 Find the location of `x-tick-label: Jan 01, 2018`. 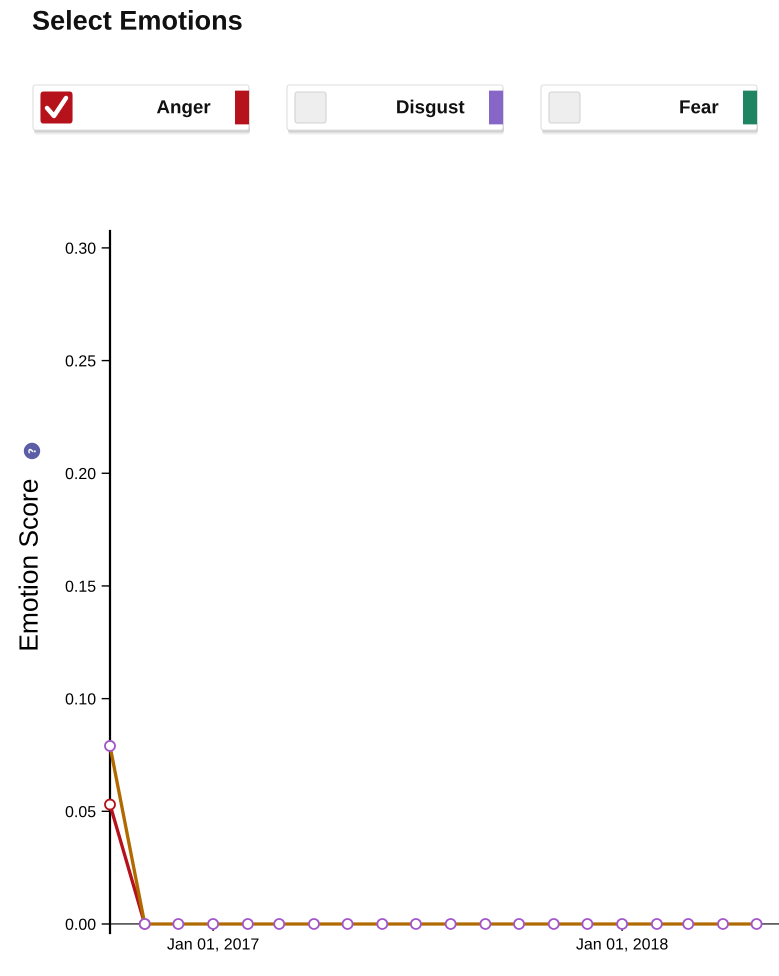

x-tick-label: Jan 01, 2018 is located at coordinates (622, 945).